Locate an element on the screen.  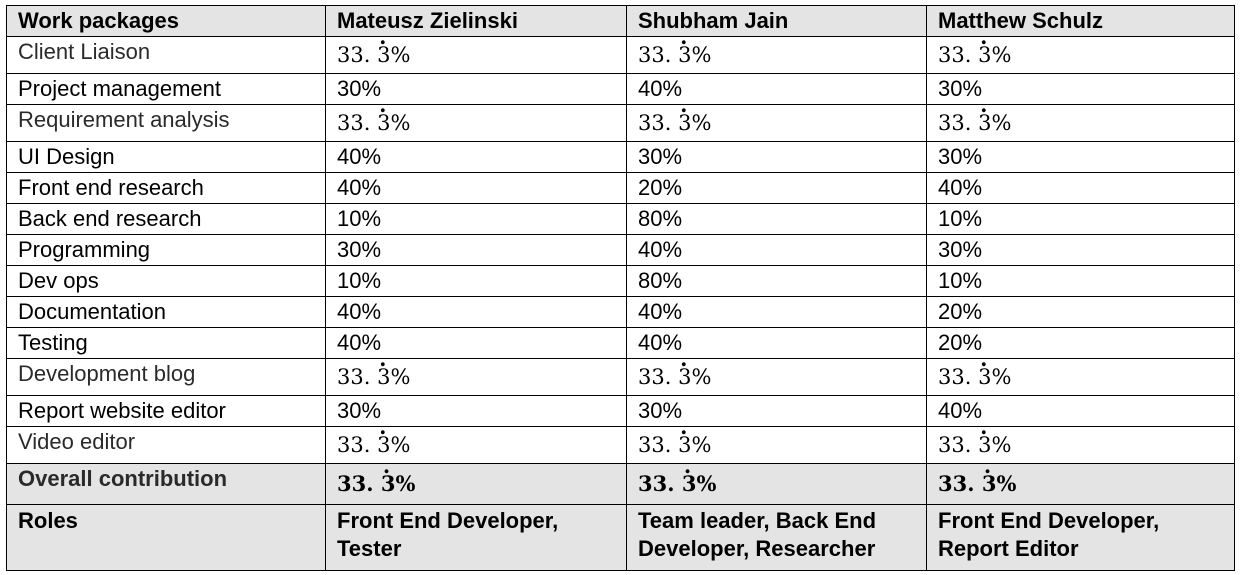
work-package-label: Requirement analysis is located at coordinates (166, 123).